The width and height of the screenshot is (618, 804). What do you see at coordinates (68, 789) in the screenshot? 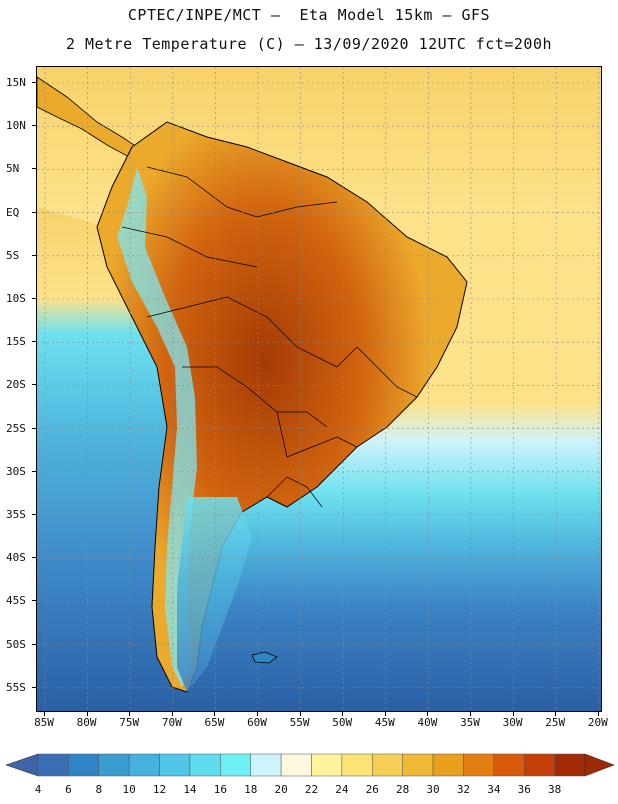
I see `colorbar-label-6: 6` at bounding box center [68, 789].